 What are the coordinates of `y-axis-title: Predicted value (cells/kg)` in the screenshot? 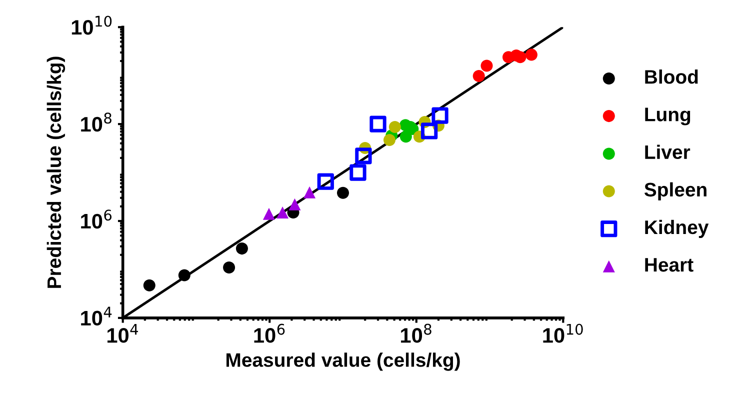 It's located at (56, 172).